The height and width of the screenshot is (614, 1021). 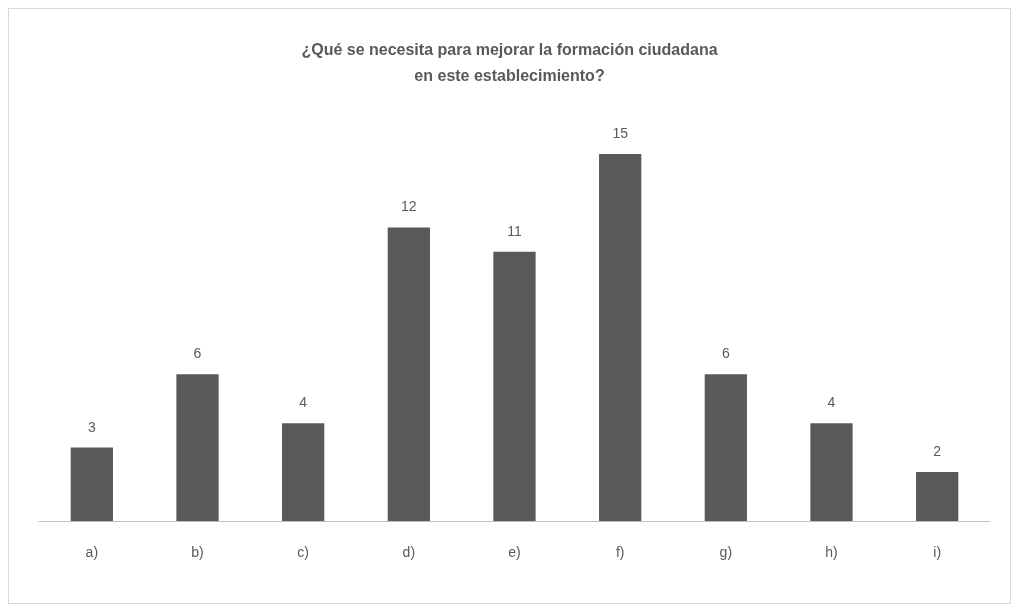 I want to click on data-label: 11, so click(x=514, y=230).